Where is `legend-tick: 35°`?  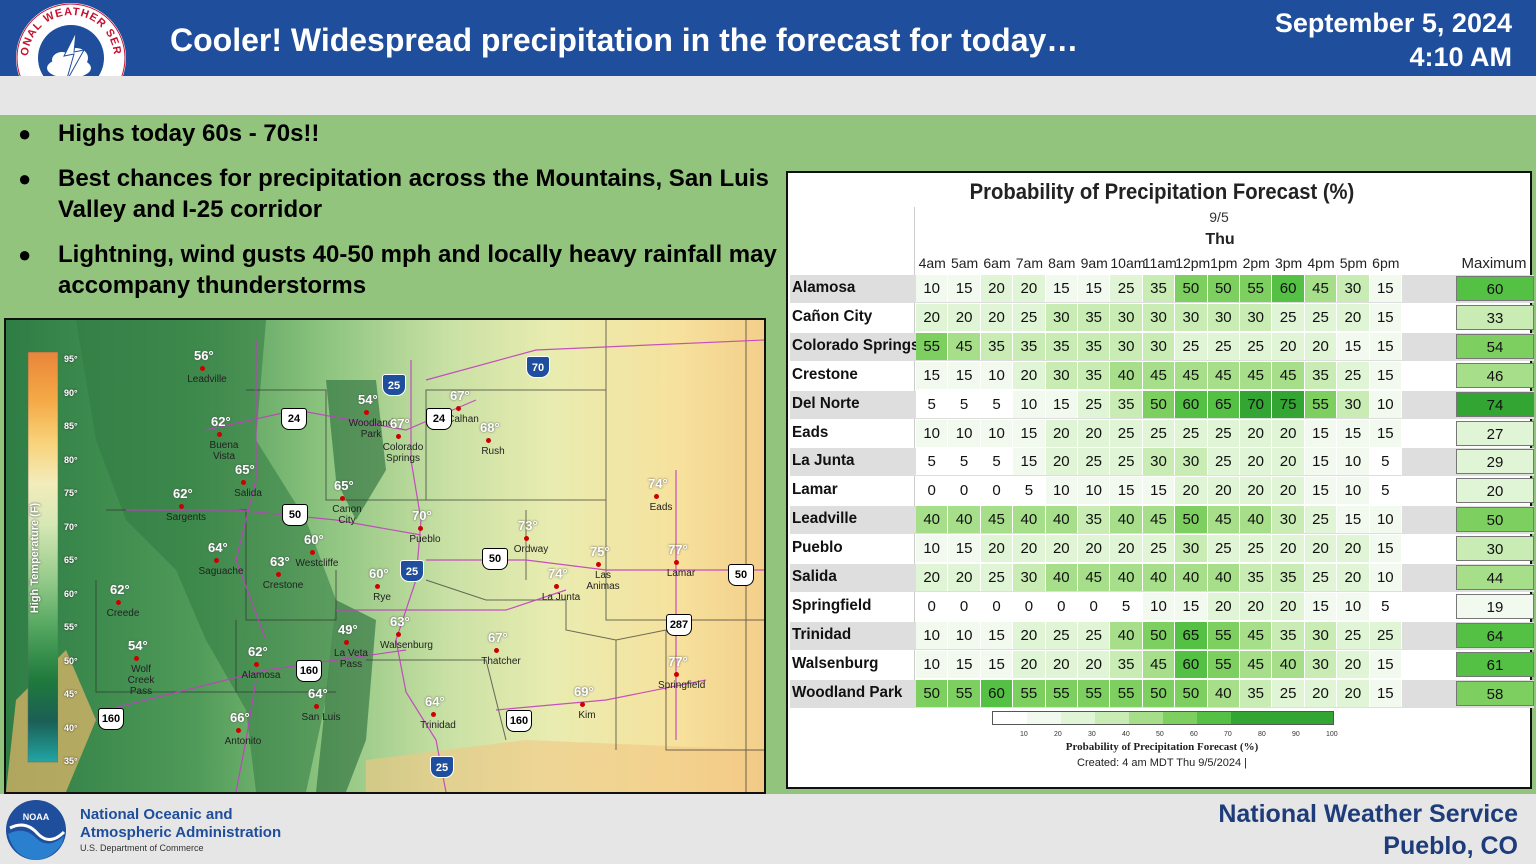 legend-tick: 35° is located at coordinates (71, 761).